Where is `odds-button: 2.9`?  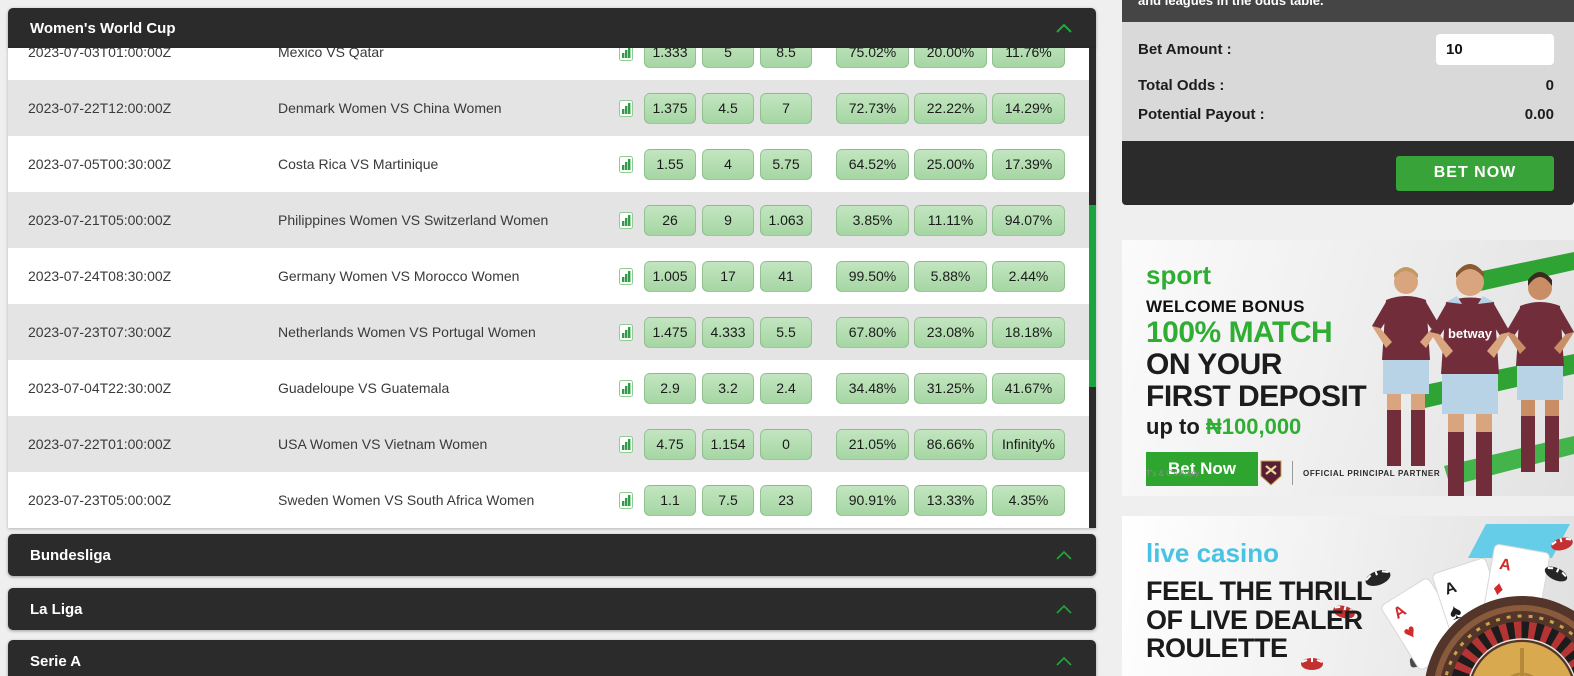
odds-button: 2.9 is located at coordinates (670, 388).